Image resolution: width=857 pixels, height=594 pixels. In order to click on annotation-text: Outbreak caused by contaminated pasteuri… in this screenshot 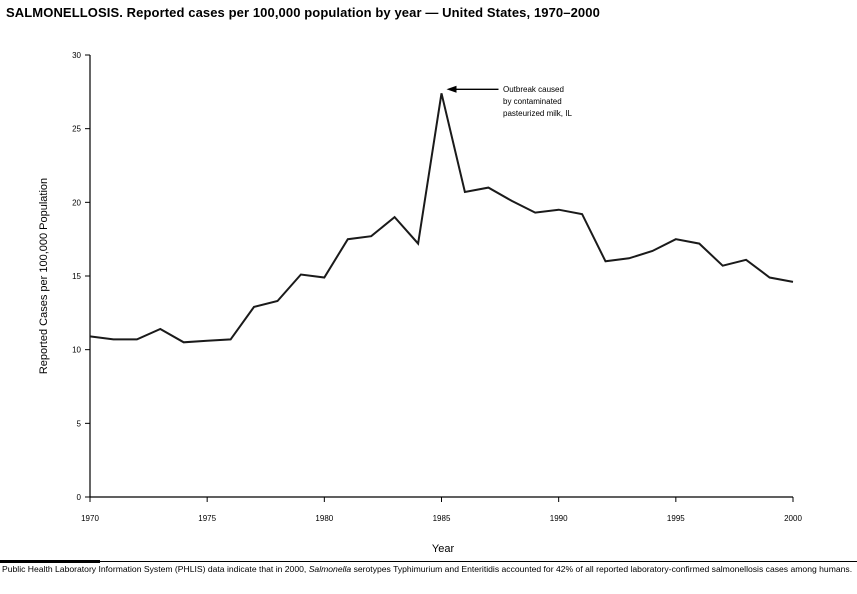, I will do `click(537, 101)`.